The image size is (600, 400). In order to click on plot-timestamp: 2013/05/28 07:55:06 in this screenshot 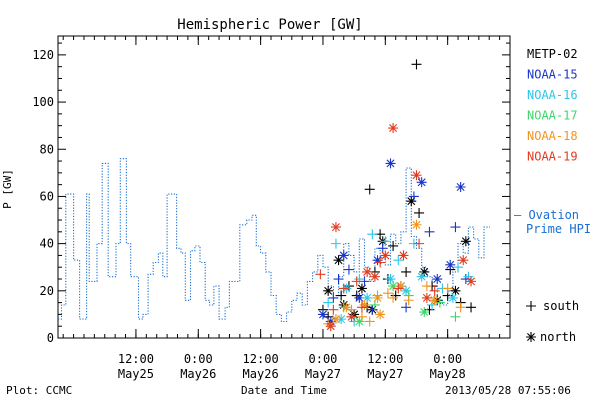, I will do `click(508, 390)`.